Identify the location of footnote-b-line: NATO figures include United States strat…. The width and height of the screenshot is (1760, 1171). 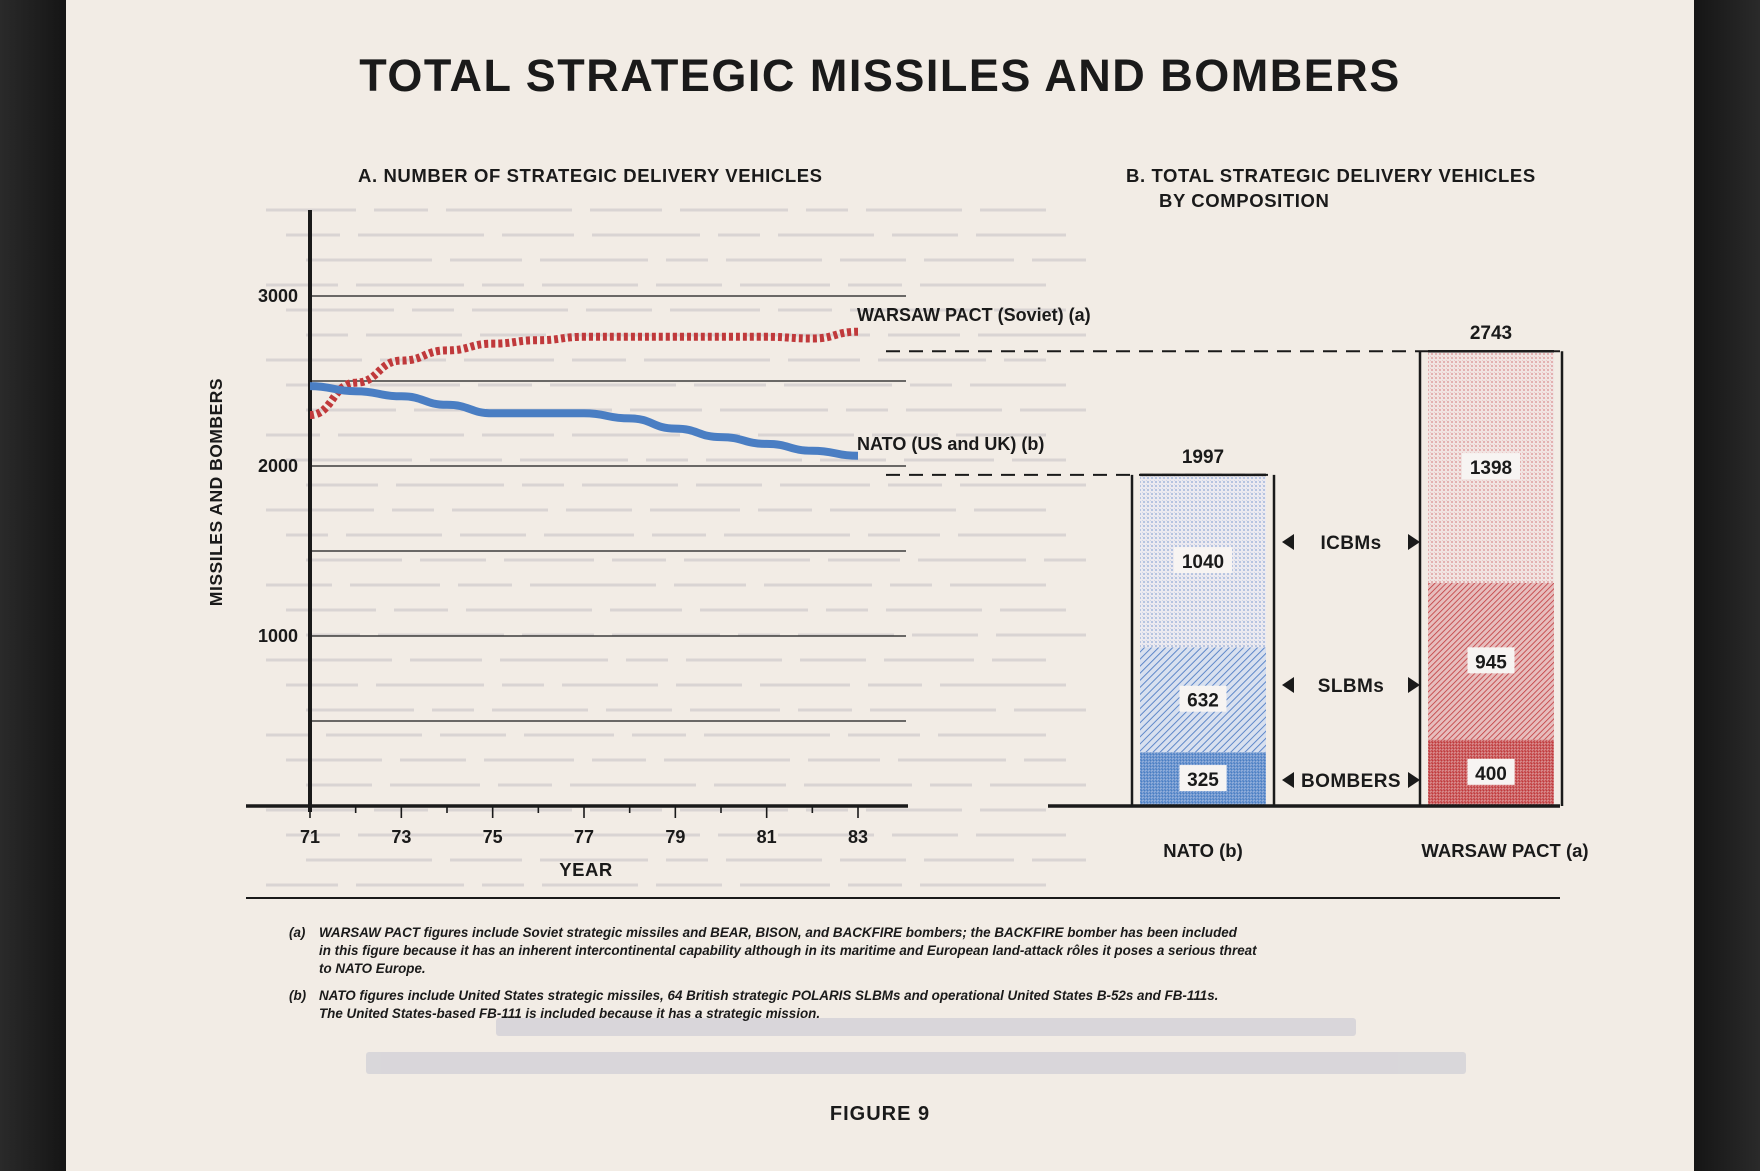
(769, 995).